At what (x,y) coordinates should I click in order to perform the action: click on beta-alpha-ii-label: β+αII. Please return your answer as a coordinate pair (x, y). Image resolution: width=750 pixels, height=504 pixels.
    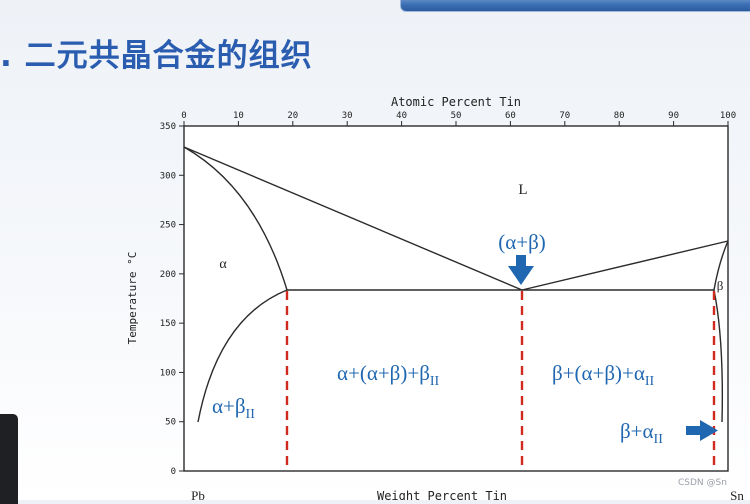
    Looking at the image, I should click on (641, 433).